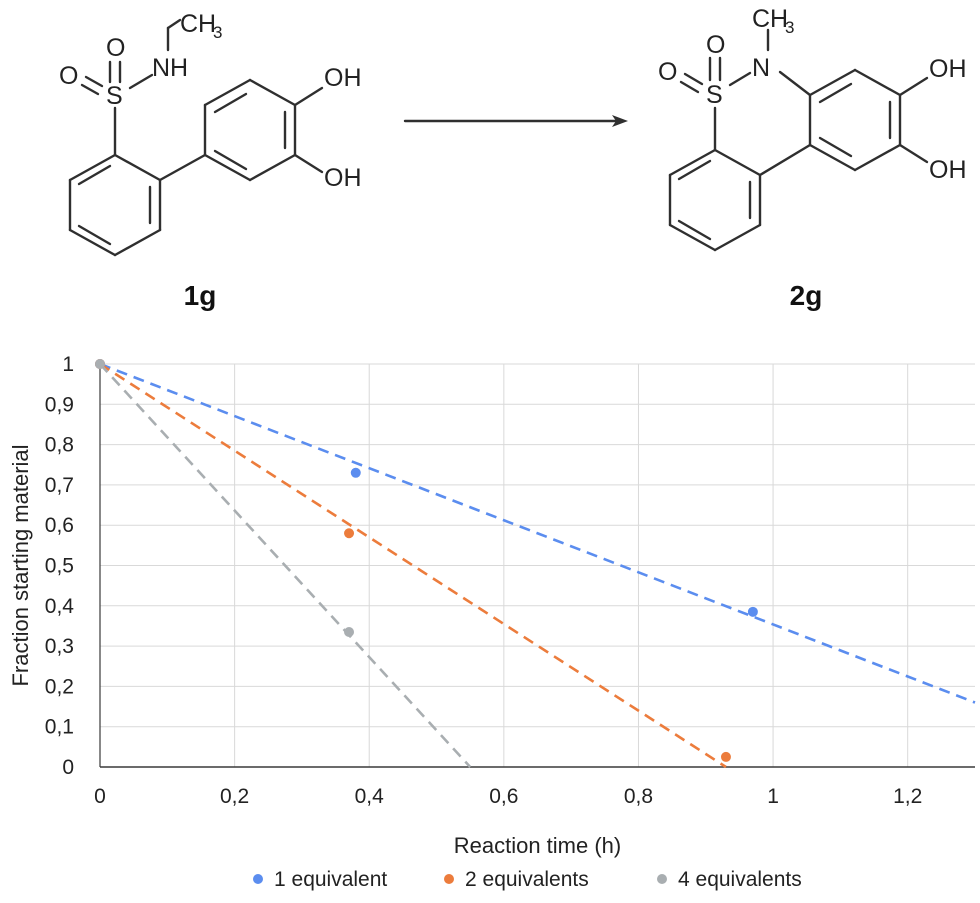 The width and height of the screenshot is (980, 903). Describe the element at coordinates (538, 845) in the screenshot. I see `x-axis-title: Reaction time (h)` at that location.